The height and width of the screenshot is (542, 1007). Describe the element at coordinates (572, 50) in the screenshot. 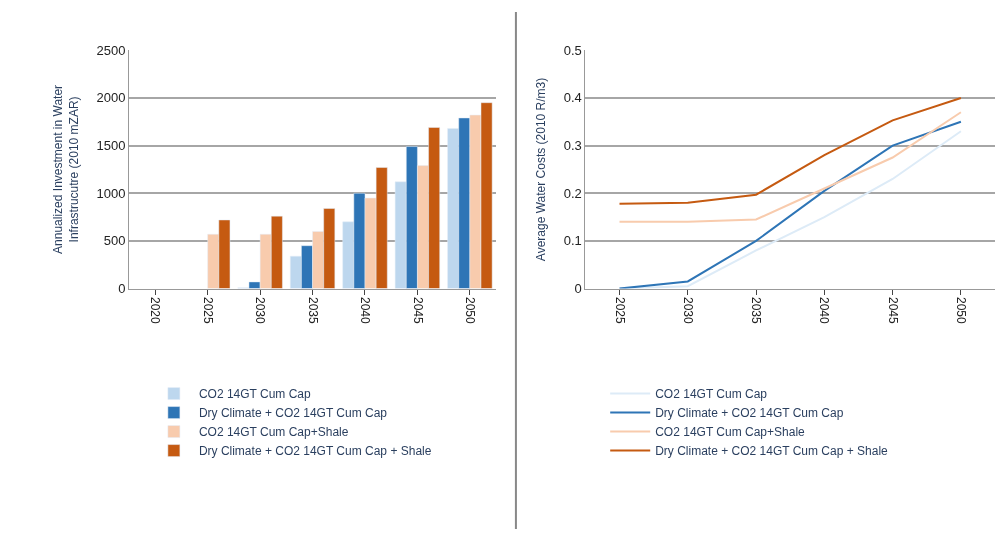

I see `y-tick-label: 0.5` at that location.